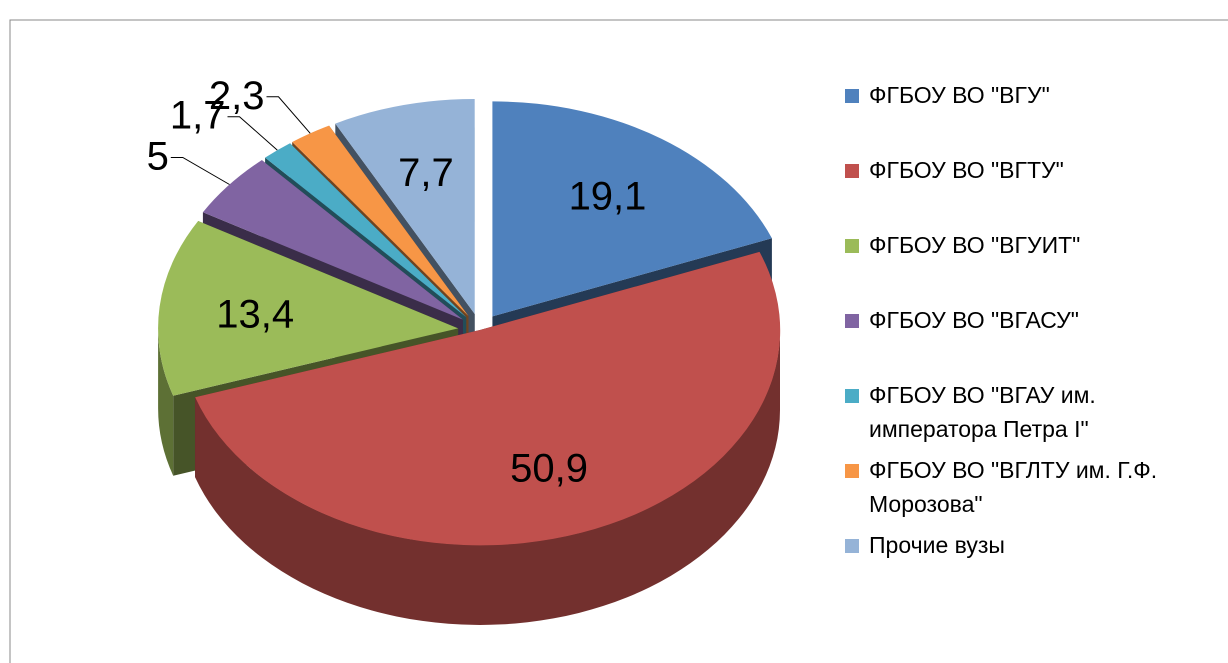 The width and height of the screenshot is (1228, 663). What do you see at coordinates (1025, 565) in the screenshot?
I see `legend-item: Прочие вузы` at bounding box center [1025, 565].